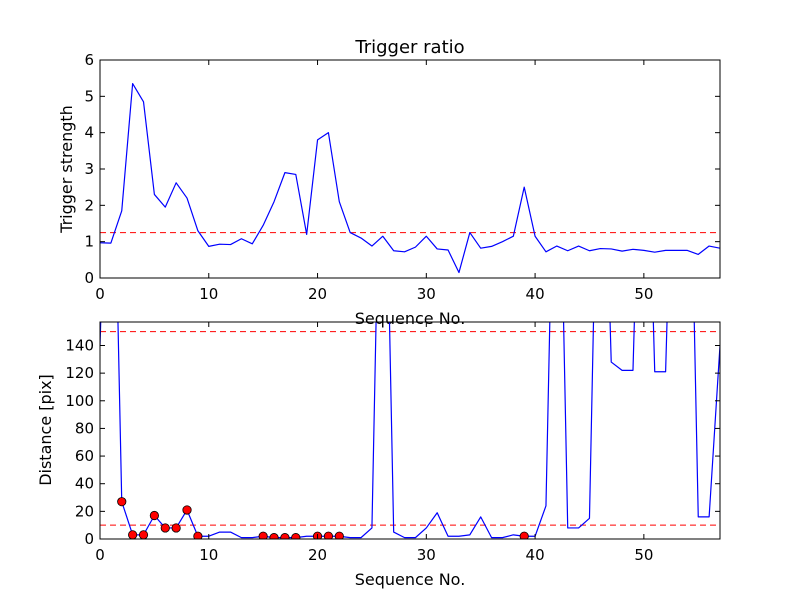 The height and width of the screenshot is (600, 800). What do you see at coordinates (535, 294) in the screenshot?
I see `top-chart-x-tick-label: 40` at bounding box center [535, 294].